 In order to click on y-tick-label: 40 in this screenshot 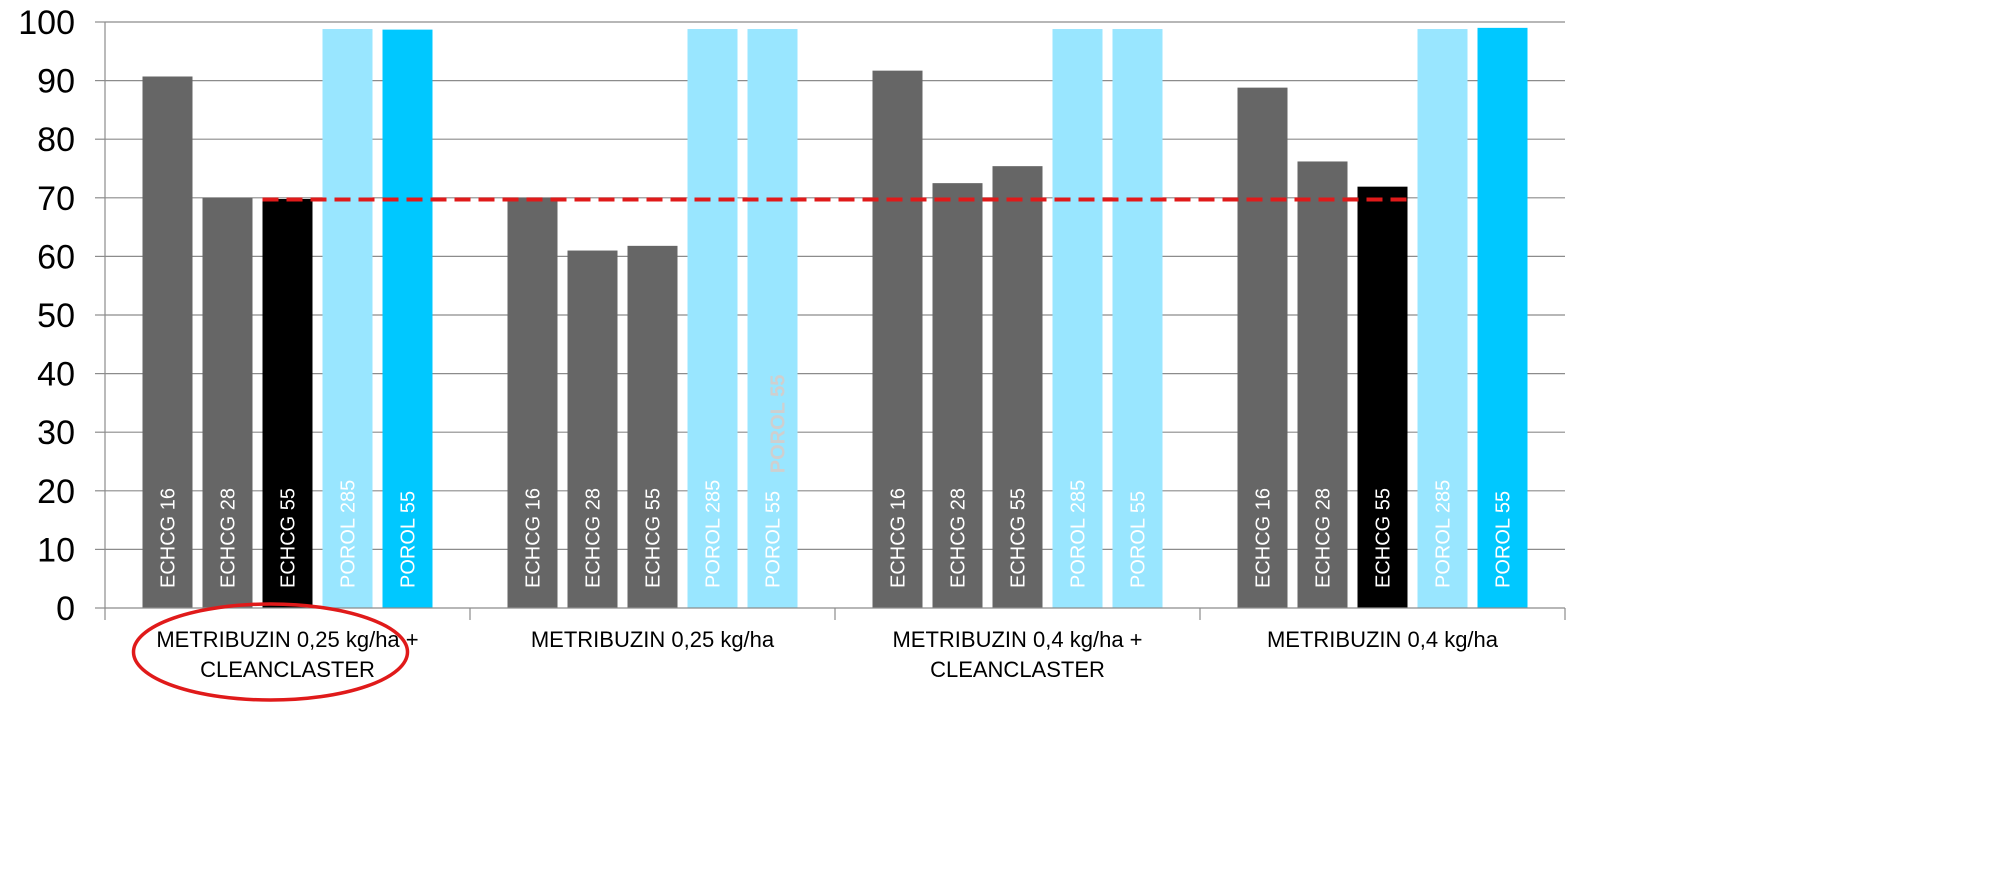, I will do `click(56, 375)`.